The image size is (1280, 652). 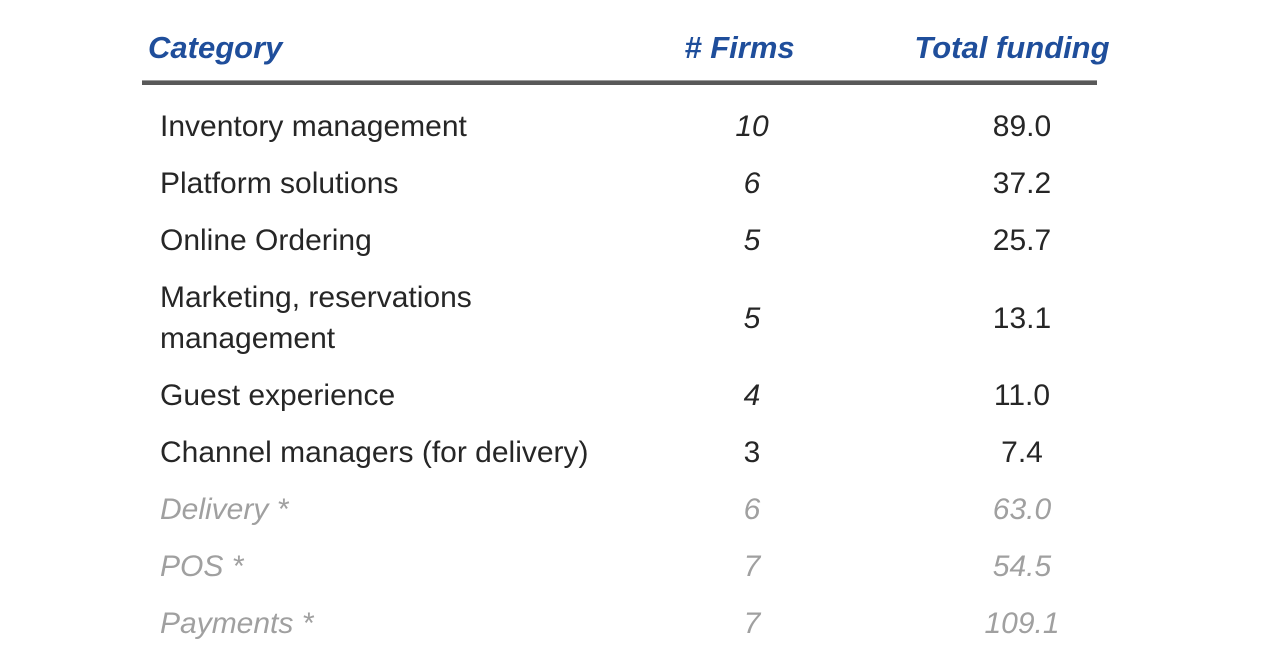 I want to click on category-cell: POS *, so click(x=202, y=566).